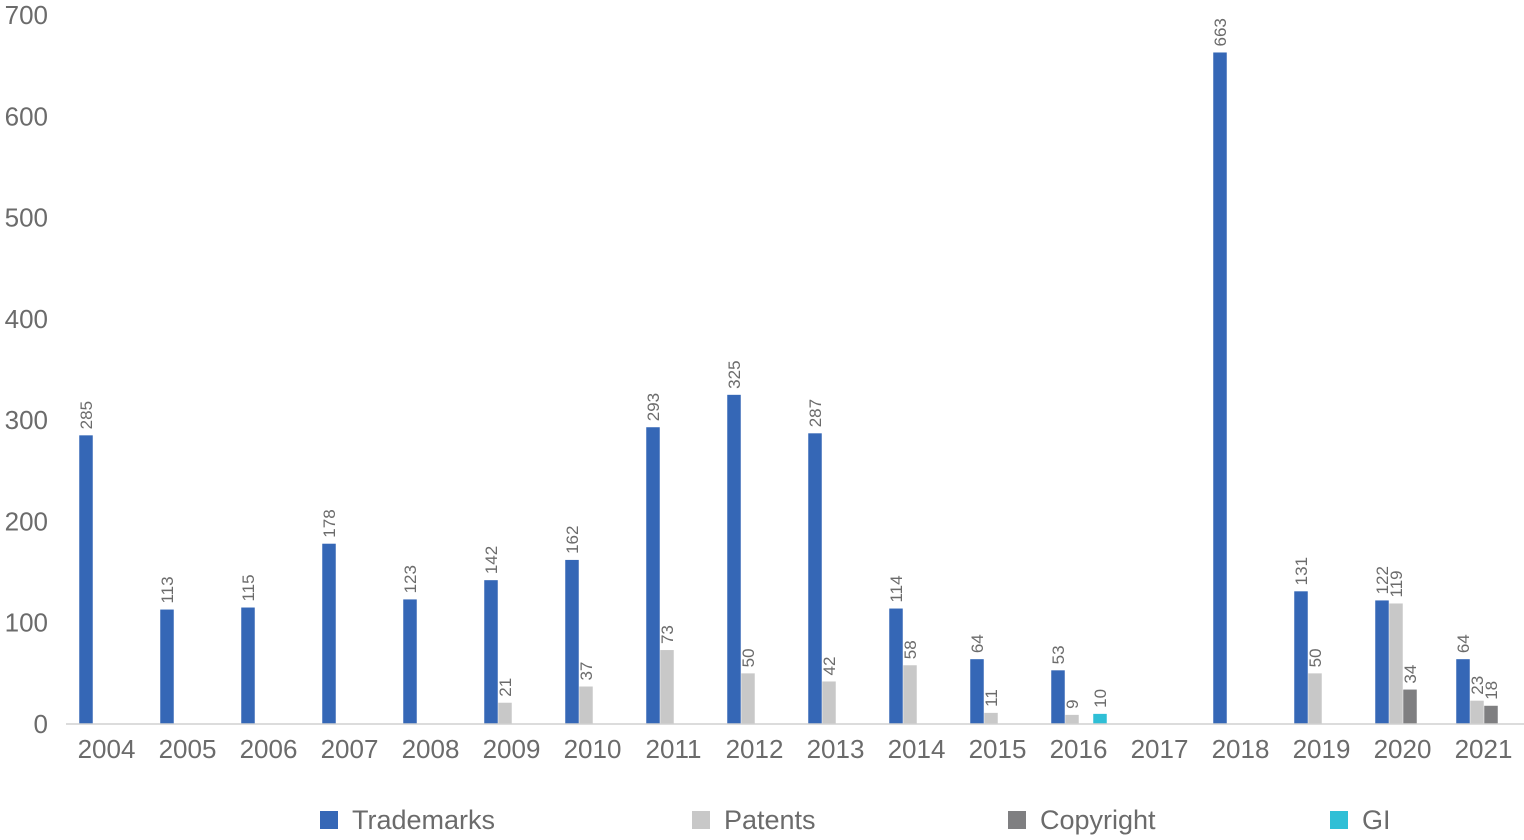 This screenshot has width=1524, height=840. I want to click on x-tick-label: 2014, so click(917, 749).